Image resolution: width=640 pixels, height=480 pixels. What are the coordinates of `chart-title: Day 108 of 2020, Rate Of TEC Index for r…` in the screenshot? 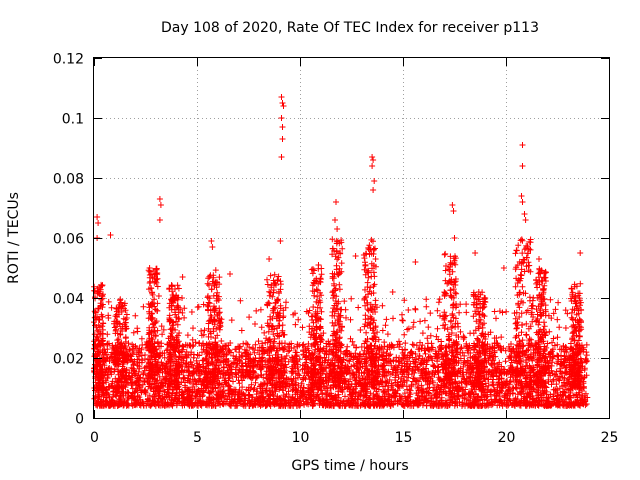 It's located at (350, 28).